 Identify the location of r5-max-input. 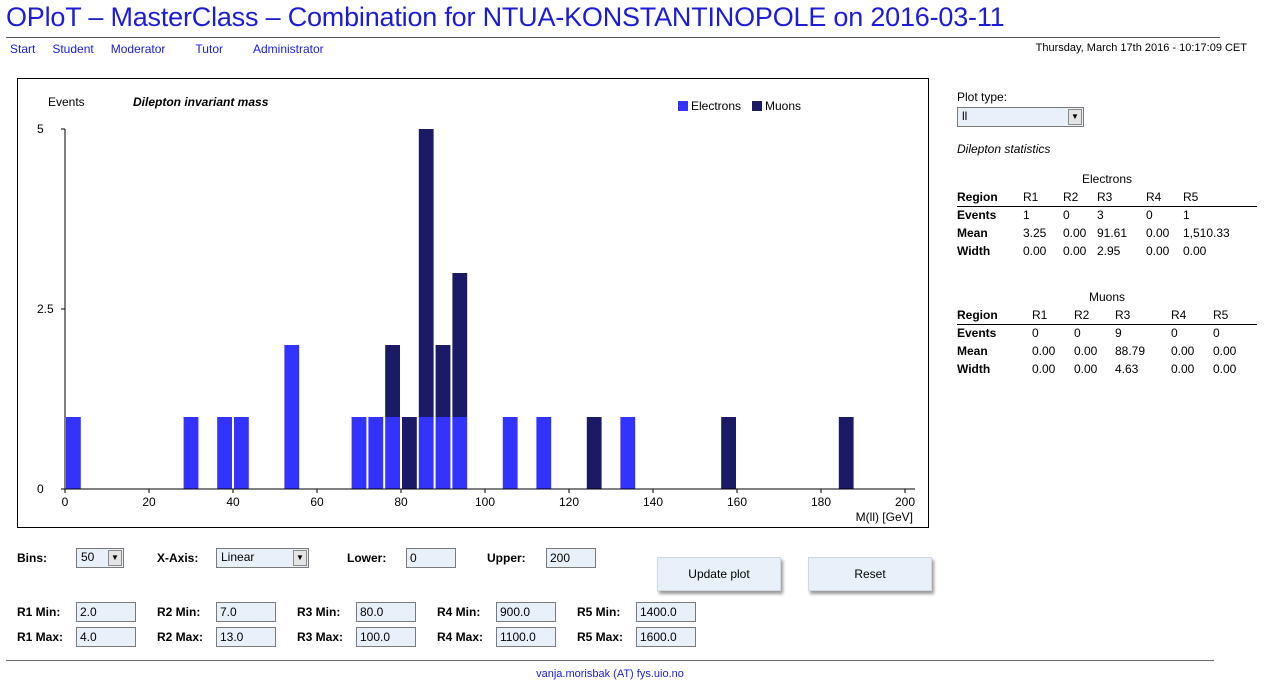
(666, 637).